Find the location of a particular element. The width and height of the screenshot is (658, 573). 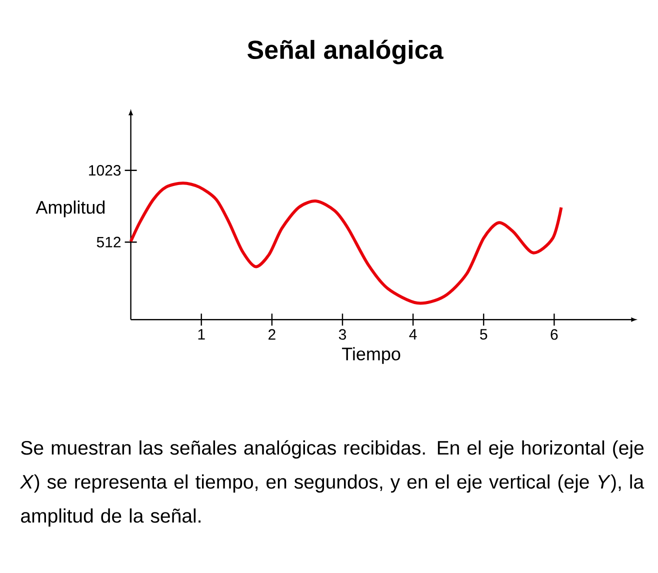

x-tick-label: 6 is located at coordinates (554, 334).